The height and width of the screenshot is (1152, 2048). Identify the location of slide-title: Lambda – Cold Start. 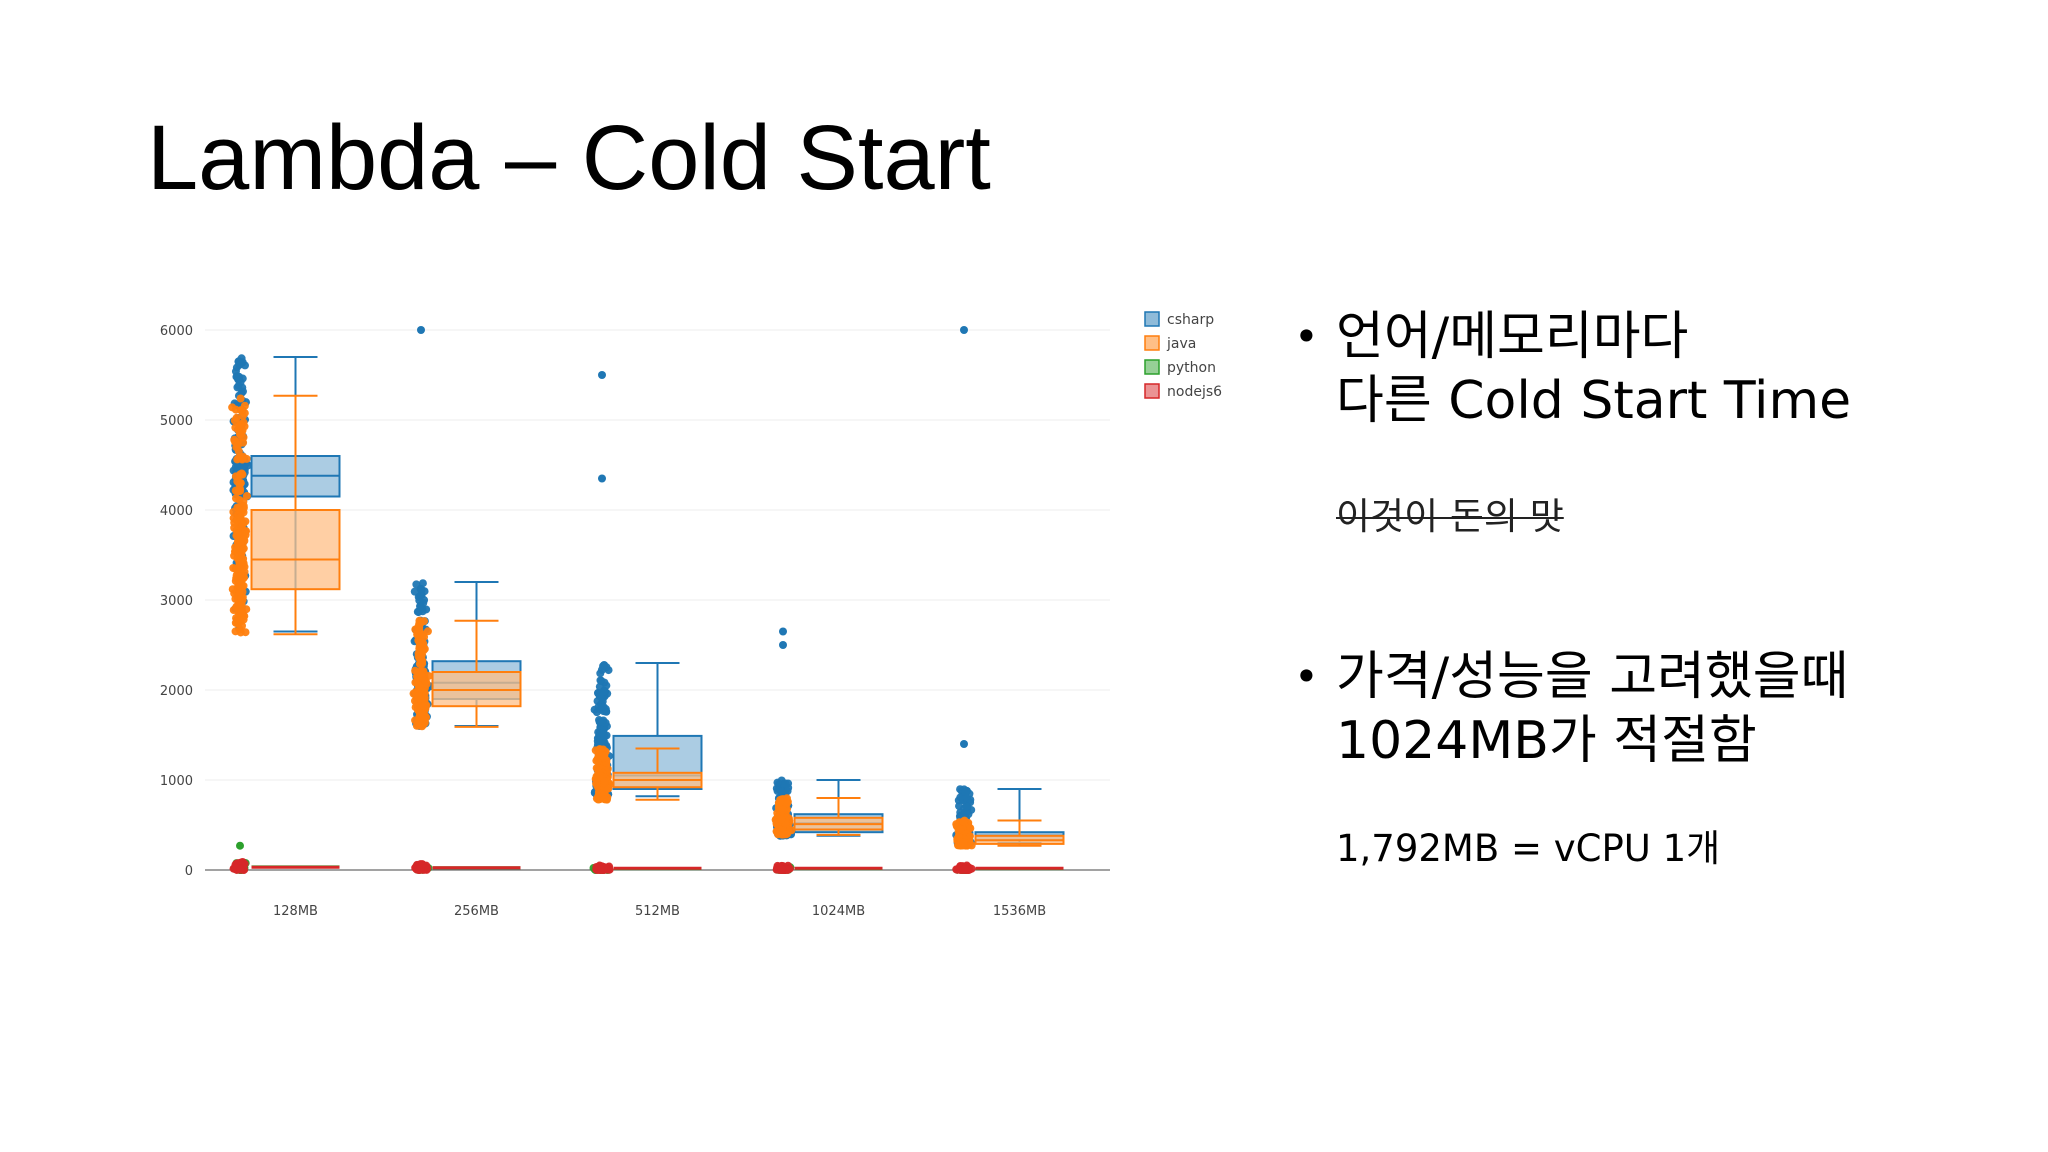
(569, 158).